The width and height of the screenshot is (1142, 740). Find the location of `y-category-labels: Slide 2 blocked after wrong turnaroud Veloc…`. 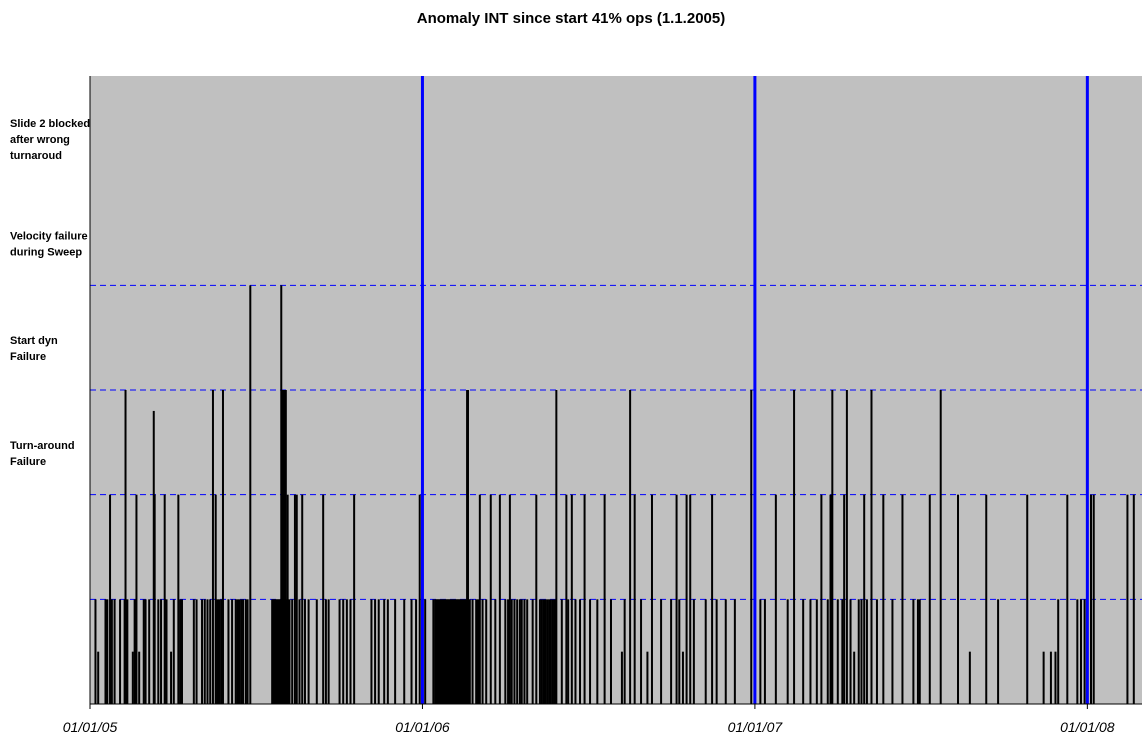

y-category-labels: Slide 2 blocked after wrong turnaroud Veloc… is located at coordinates (50, 293).